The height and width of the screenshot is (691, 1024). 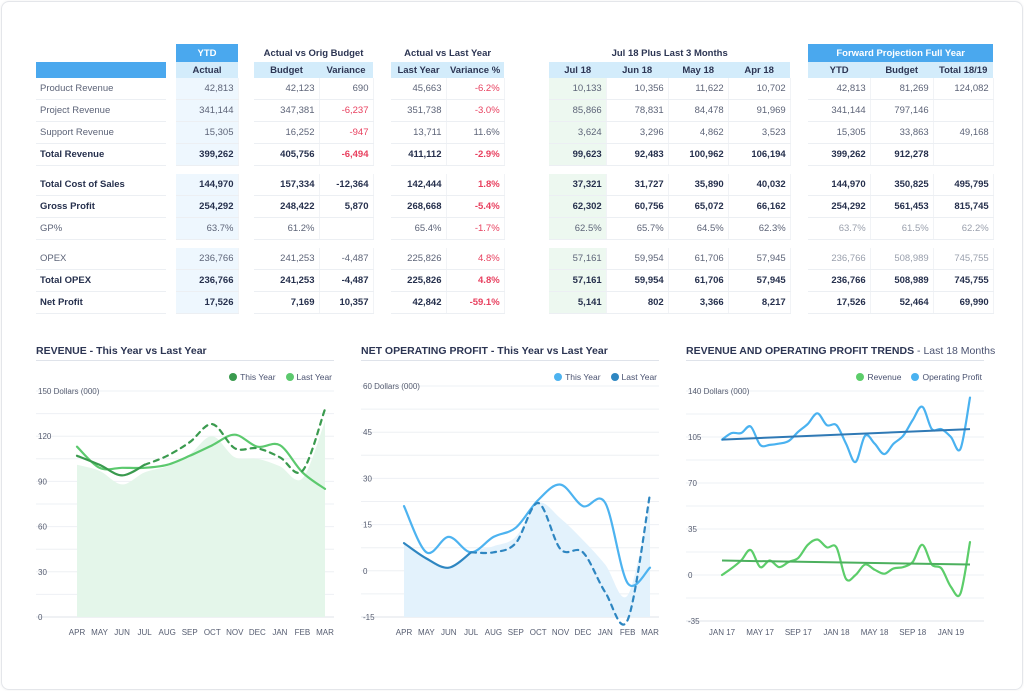 I want to click on row-label: OPEX, so click(x=101, y=259).